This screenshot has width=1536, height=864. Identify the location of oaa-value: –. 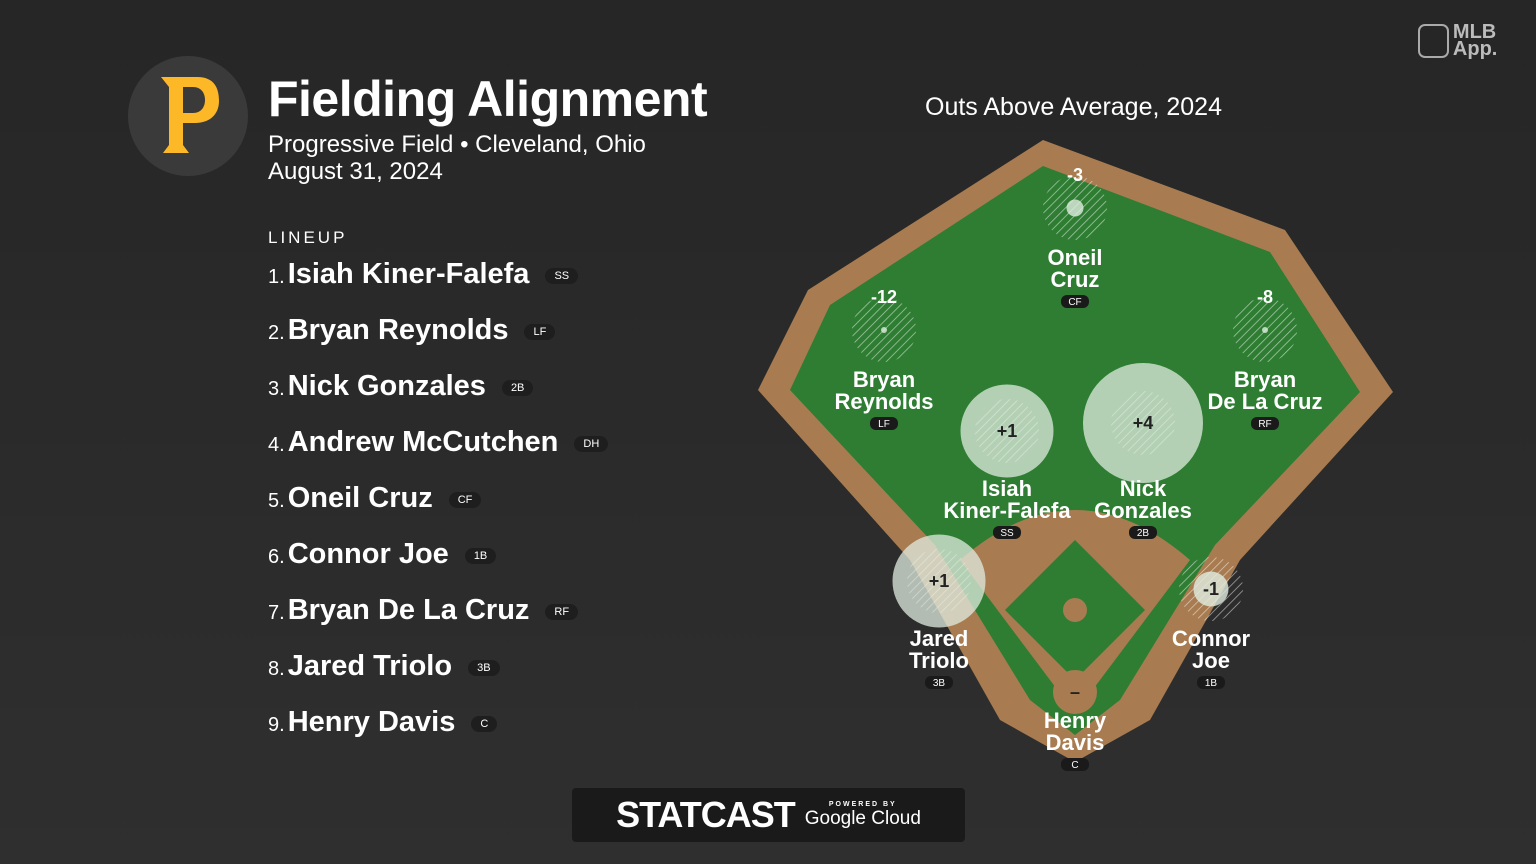
(1075, 692).